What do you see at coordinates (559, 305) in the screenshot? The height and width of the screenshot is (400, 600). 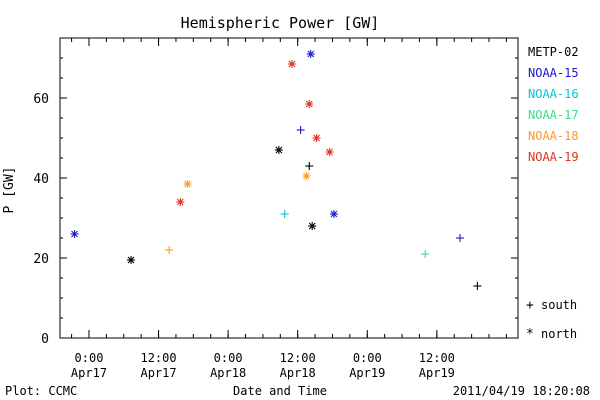 I see `marker-legend-label-south: south` at bounding box center [559, 305].